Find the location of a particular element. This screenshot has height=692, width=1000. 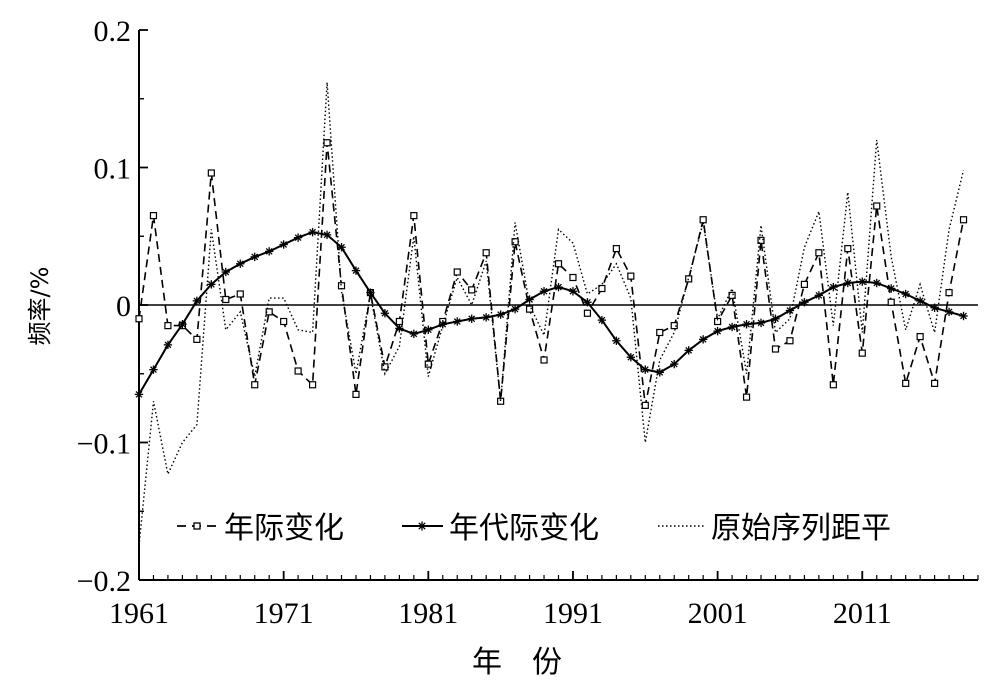

legend-item-original: 原始序列距平 is located at coordinates (774, 528).